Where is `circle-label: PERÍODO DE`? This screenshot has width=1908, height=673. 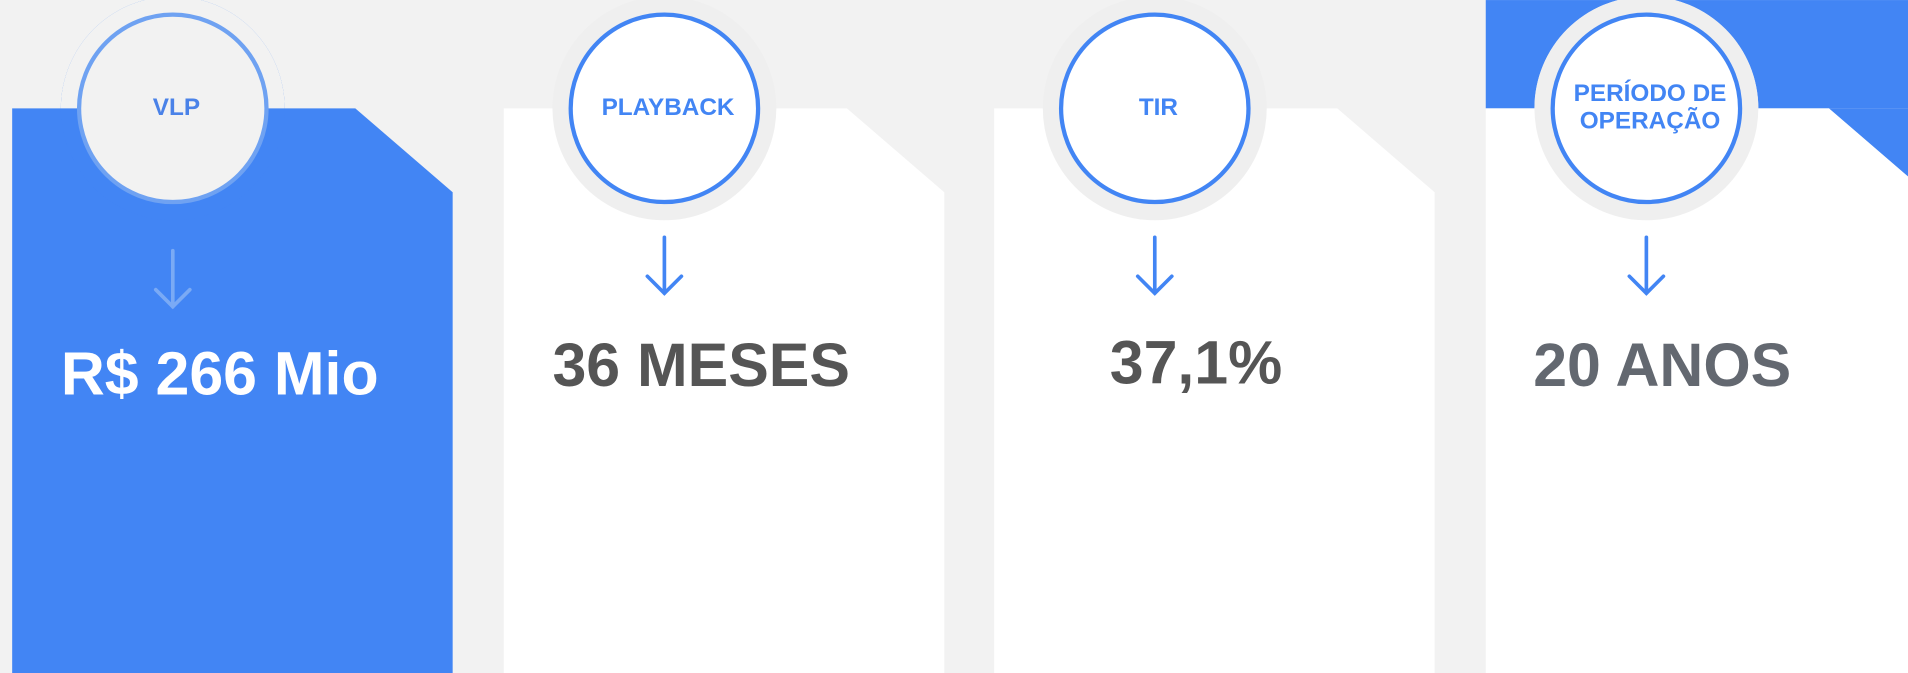 circle-label: PERÍODO DE is located at coordinates (1650, 93).